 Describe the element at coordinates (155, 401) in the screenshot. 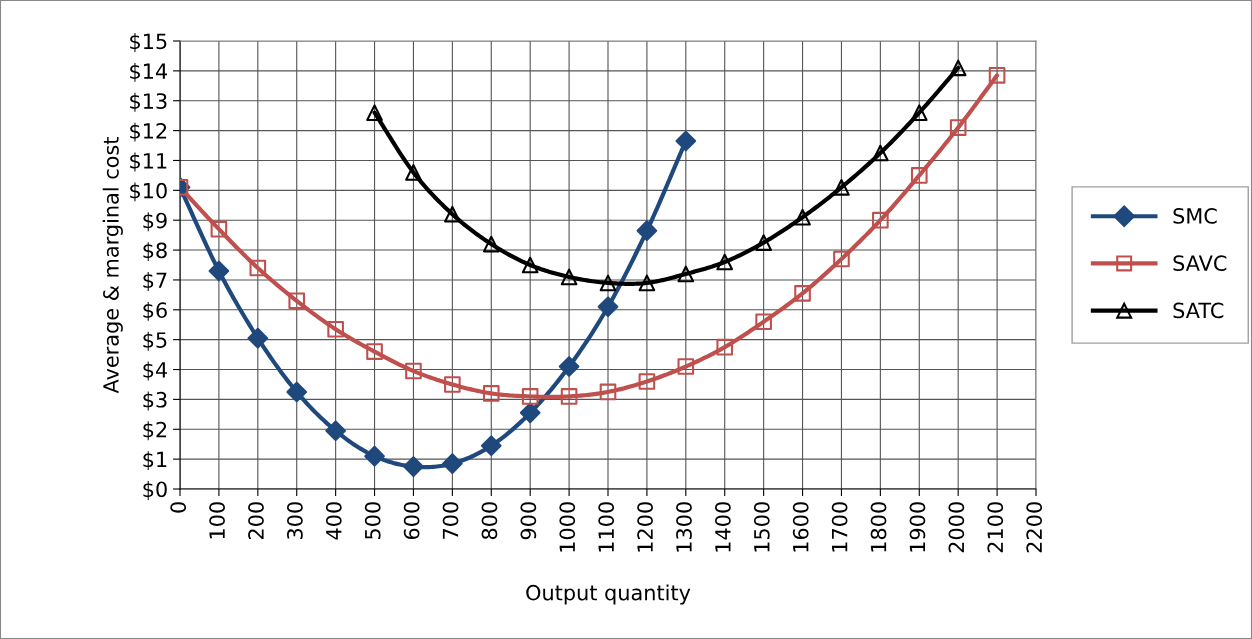

I see `y-tick-label: $3` at that location.